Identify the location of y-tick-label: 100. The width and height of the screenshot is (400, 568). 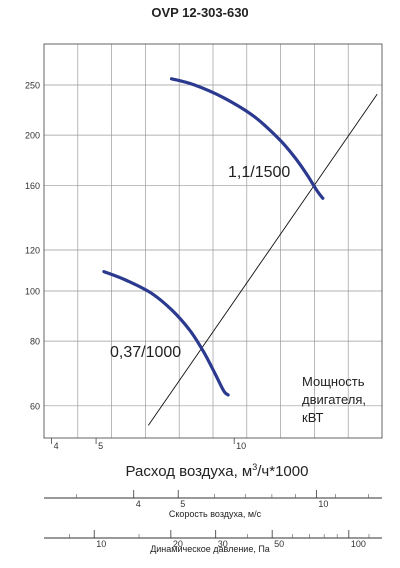
(32, 291).